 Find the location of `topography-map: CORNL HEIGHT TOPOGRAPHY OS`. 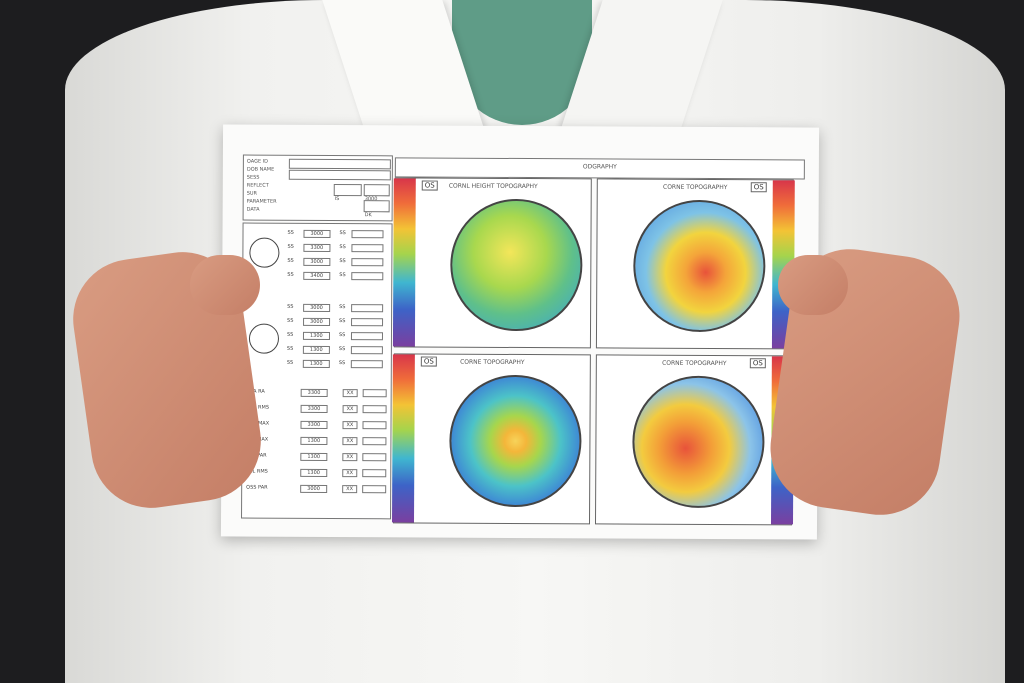

topography-map: CORNL HEIGHT TOPOGRAPHY OS is located at coordinates (492, 263).